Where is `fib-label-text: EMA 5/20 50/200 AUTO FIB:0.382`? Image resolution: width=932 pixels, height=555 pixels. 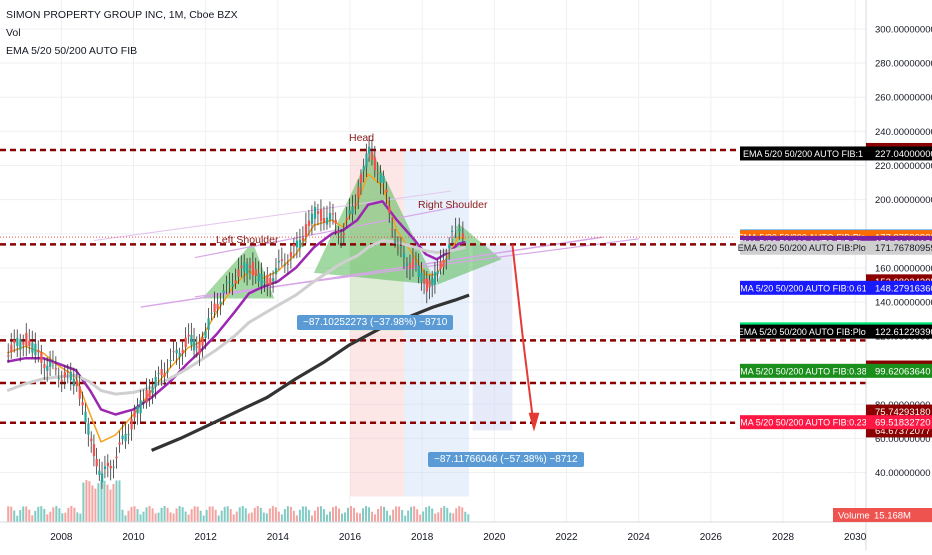
fib-label-text: EMA 5/20 50/200 AUTO FIB:0.382 is located at coordinates (802, 371).